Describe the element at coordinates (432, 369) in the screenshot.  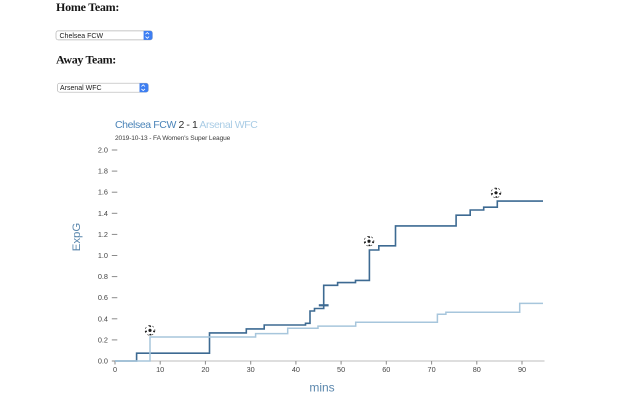
I see `svg-text: 70` at that location.